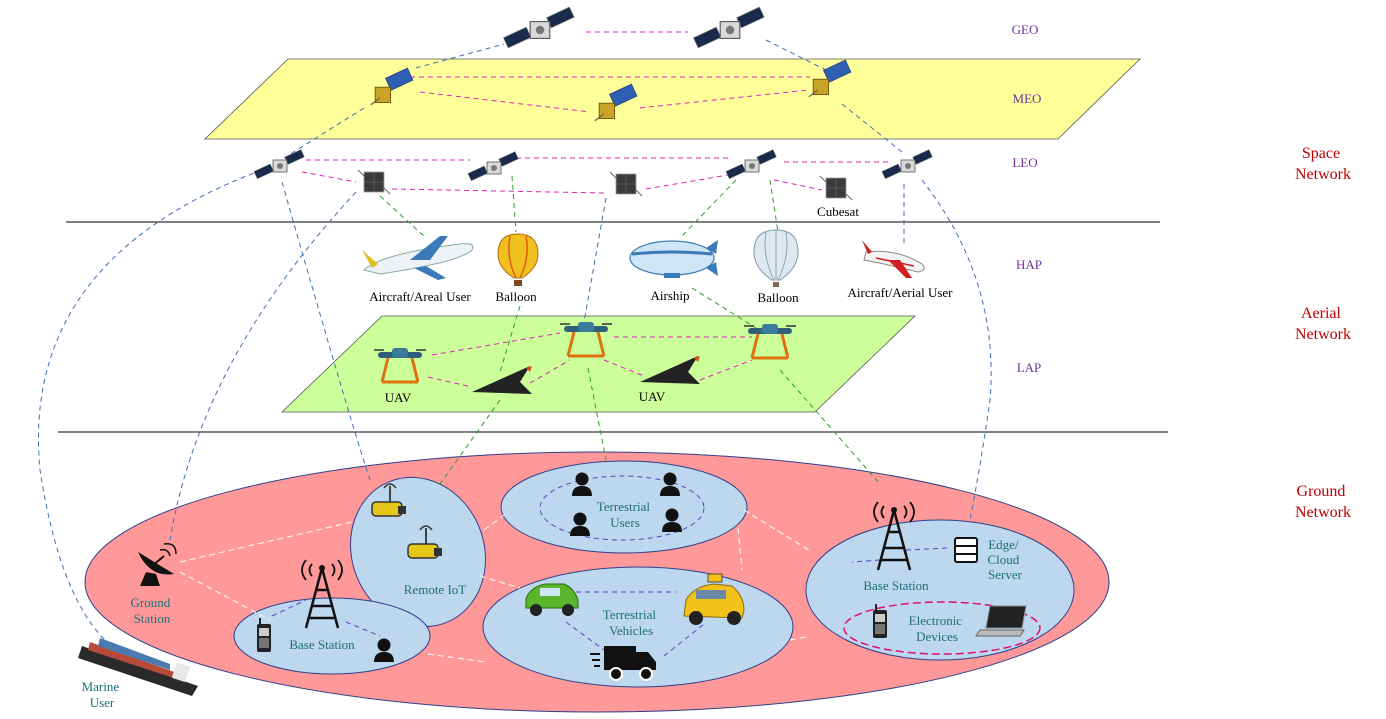 This screenshot has width=1386, height=719. Describe the element at coordinates (1027, 98) in the screenshot. I see `layer-label-meo: MEO` at that location.